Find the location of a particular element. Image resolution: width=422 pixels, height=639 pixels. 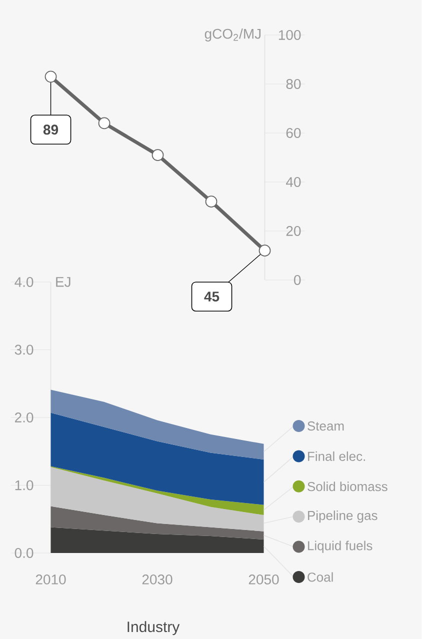

x-tick-label: 2010 is located at coordinates (51, 579).